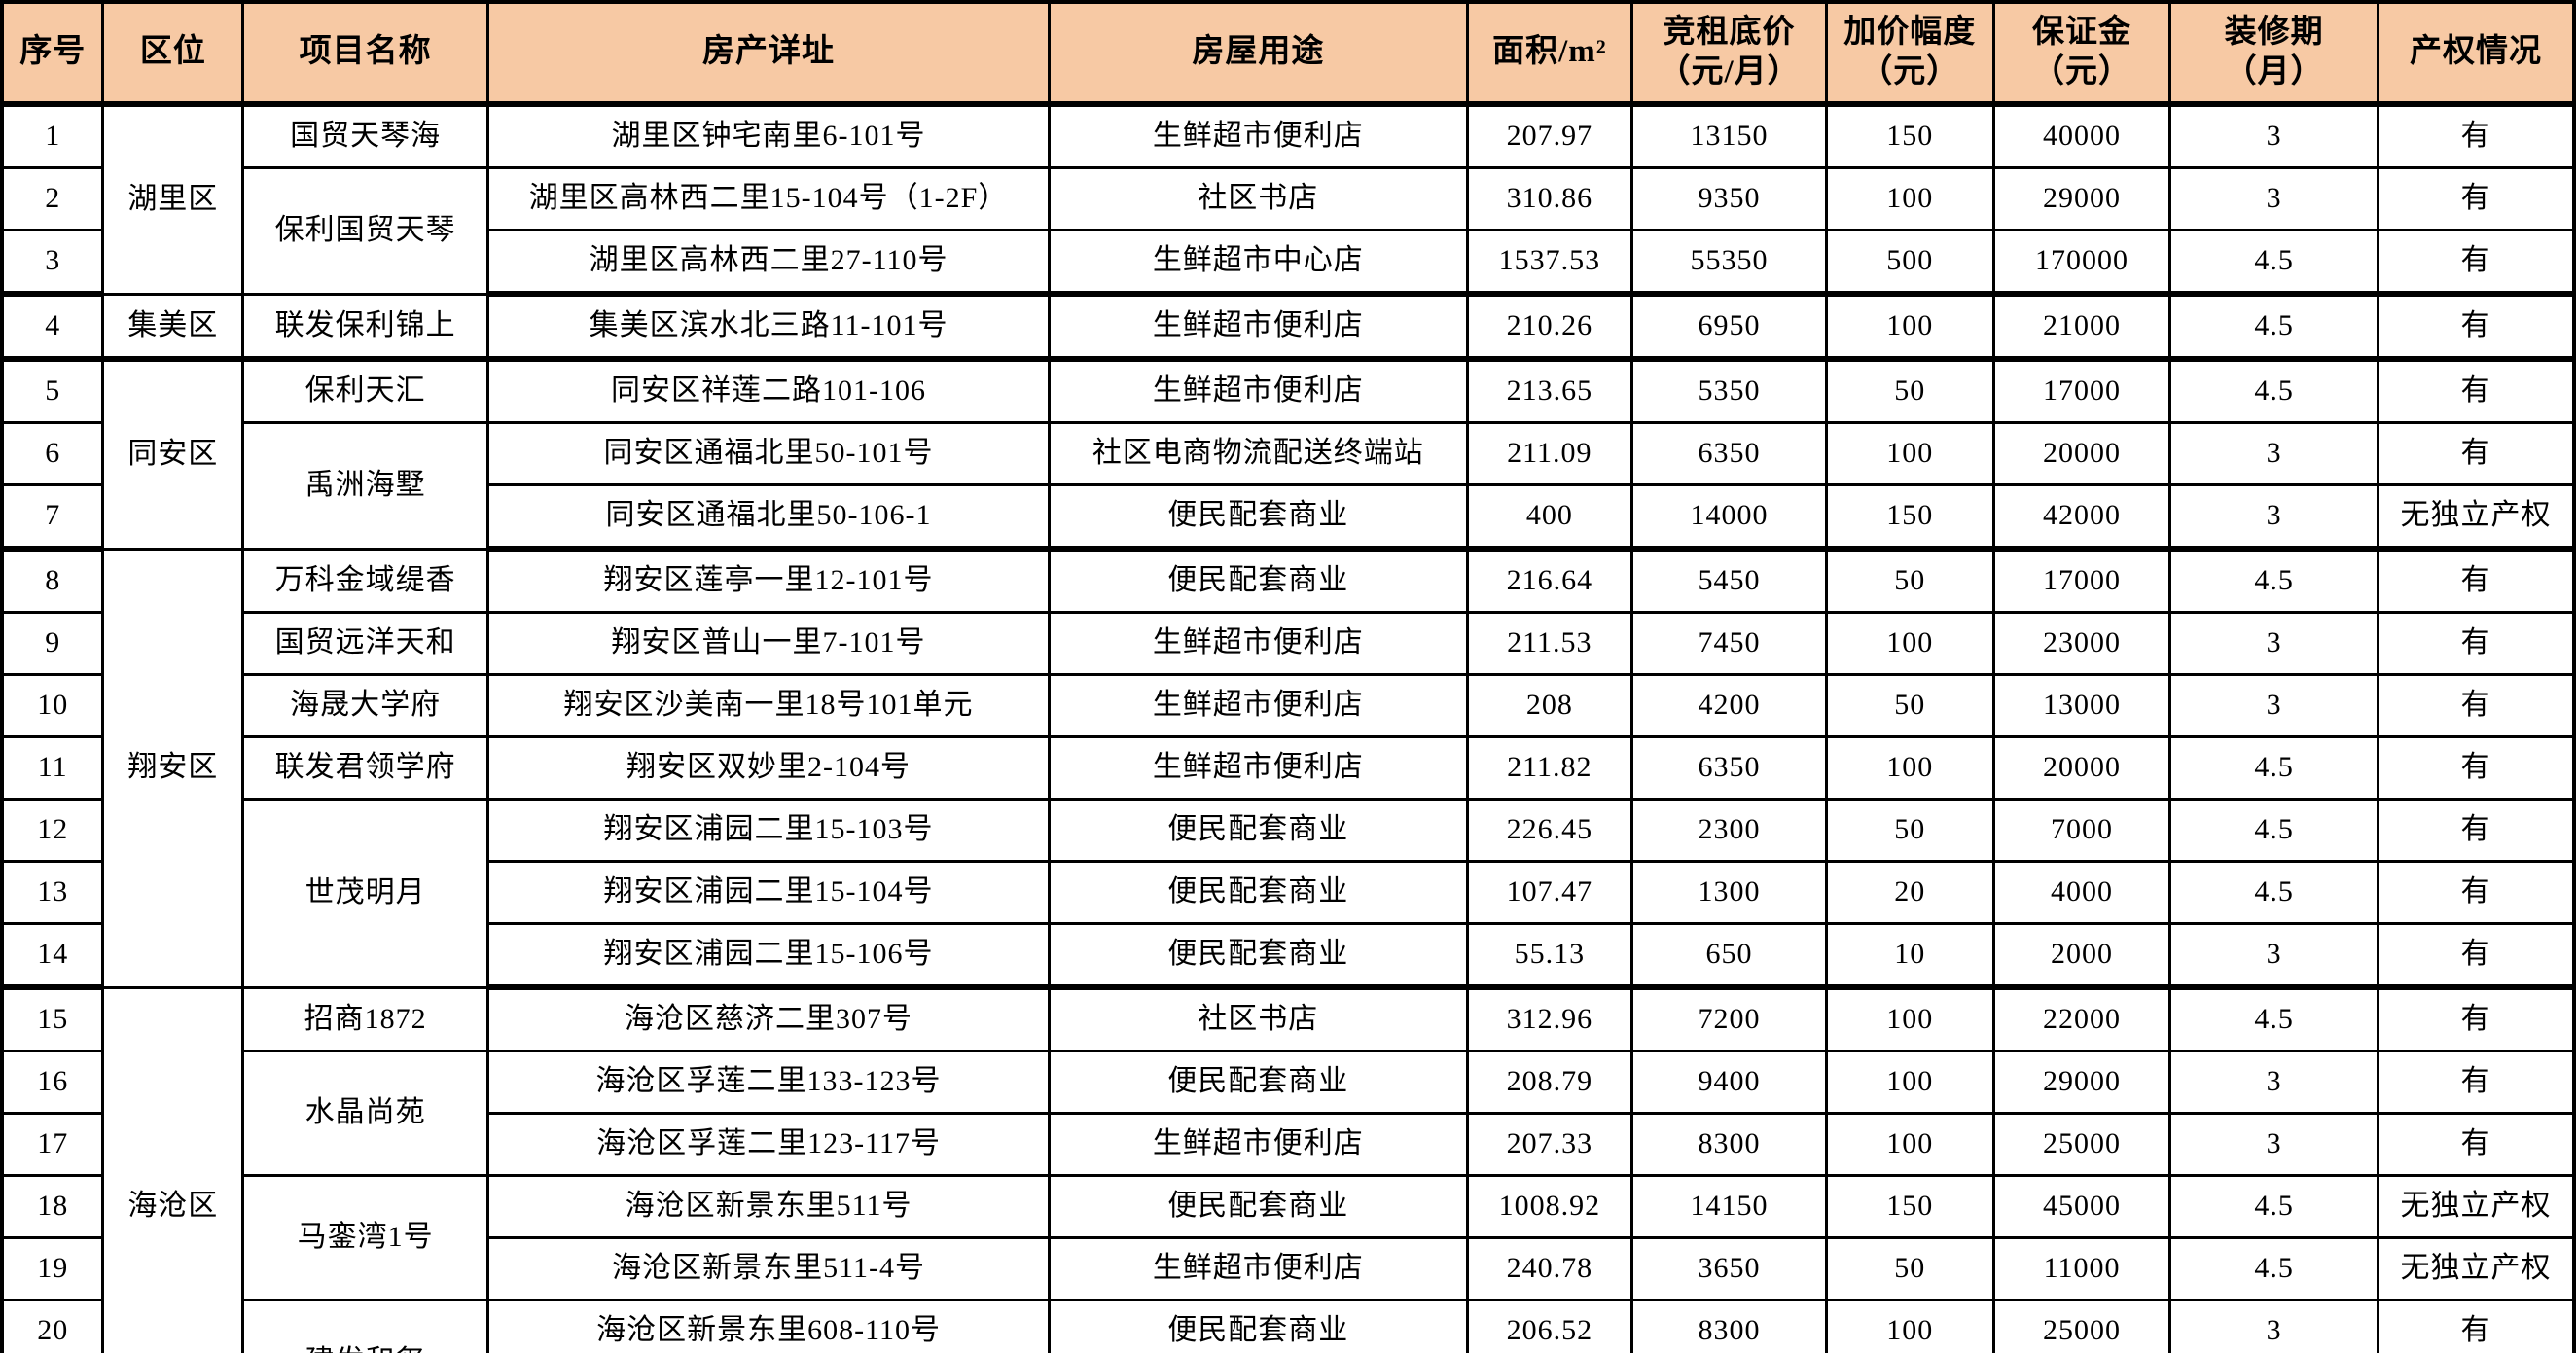 This screenshot has width=2576, height=1353. I want to click on cell-base-rent: 55350, so click(1729, 263).